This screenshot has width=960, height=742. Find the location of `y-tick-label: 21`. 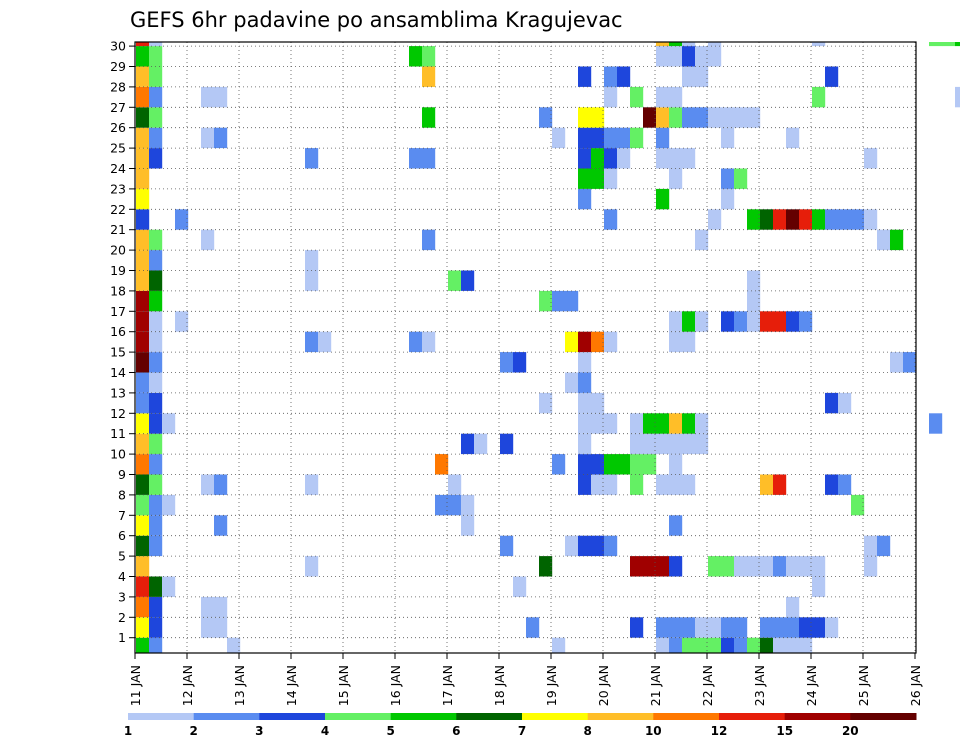

y-tick-label: 21 is located at coordinates (118, 229).